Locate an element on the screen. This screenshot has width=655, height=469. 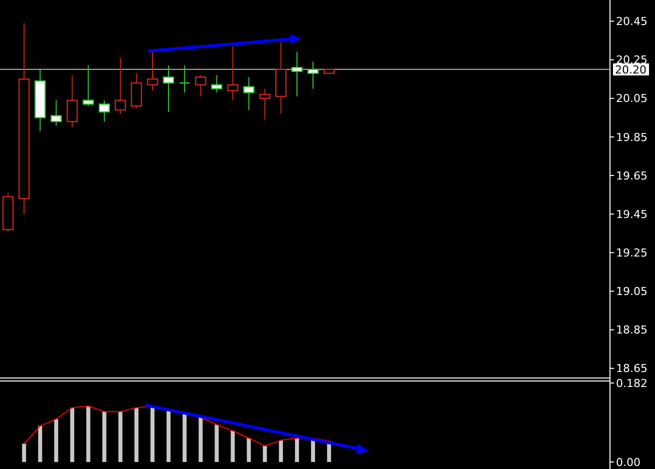
ref-line-label: 20.20 is located at coordinates (630, 69).